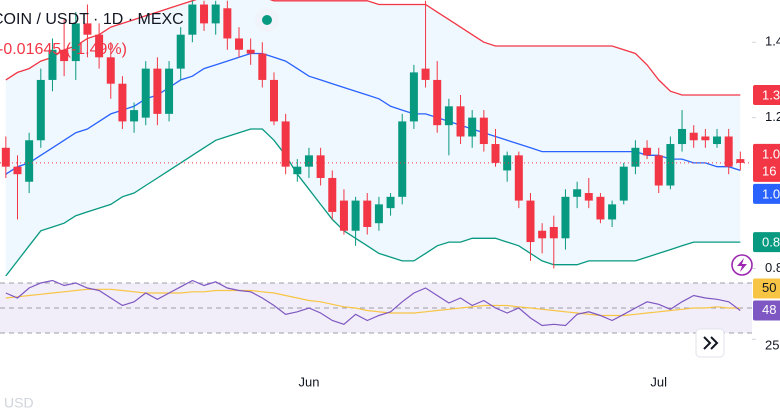  What do you see at coordinates (769, 287) in the screenshot?
I see `axis-label-text: 50` at bounding box center [769, 287].